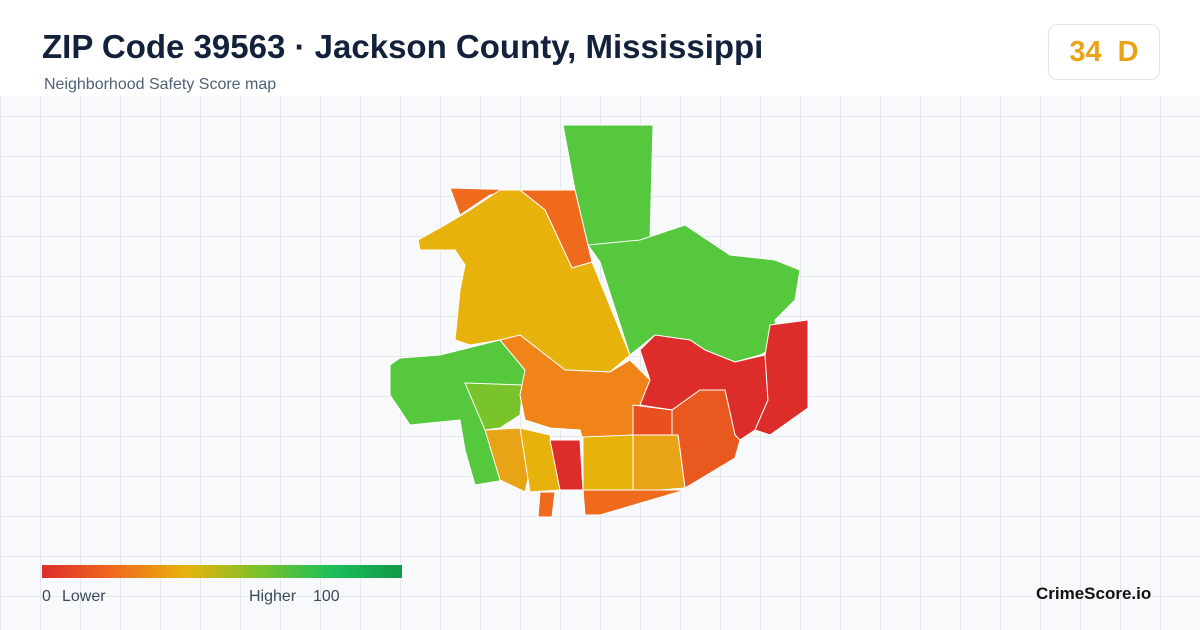 The width and height of the screenshot is (1200, 630). What do you see at coordinates (1094, 593) in the screenshot?
I see `brand: CrimeScore.io` at bounding box center [1094, 593].